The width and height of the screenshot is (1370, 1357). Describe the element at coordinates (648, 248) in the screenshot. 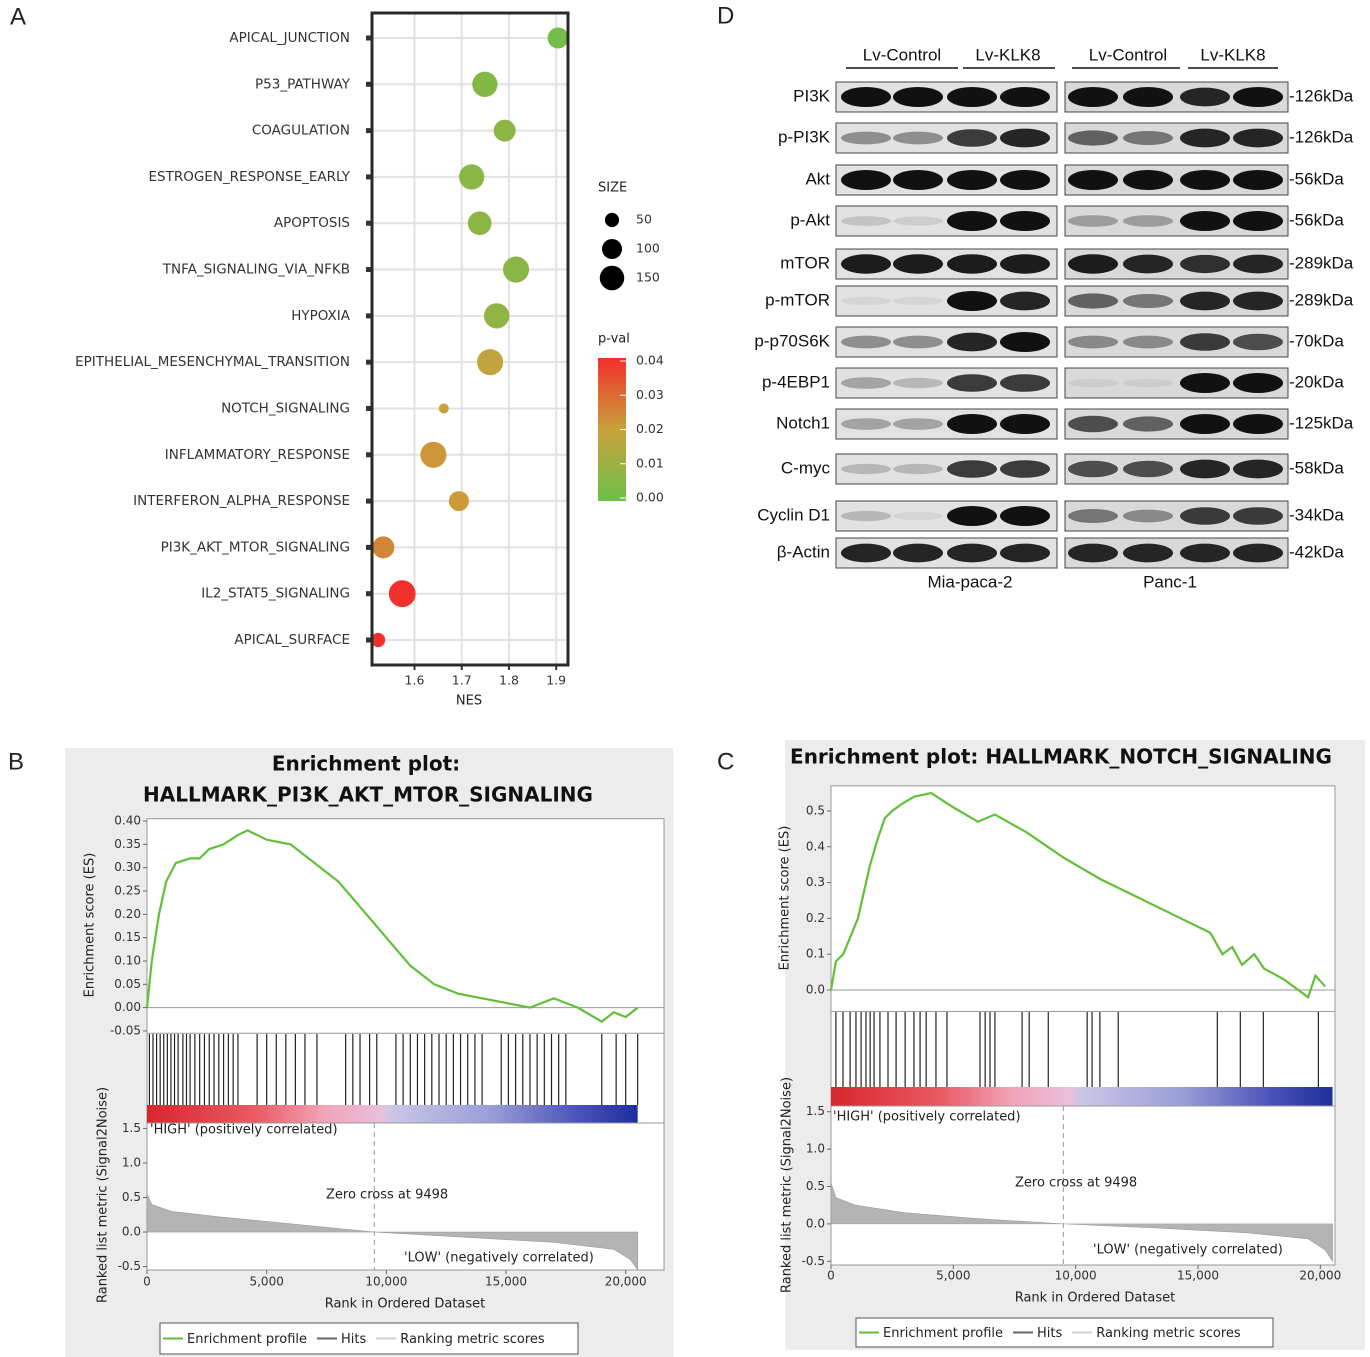

I see `legend-label: 100` at that location.